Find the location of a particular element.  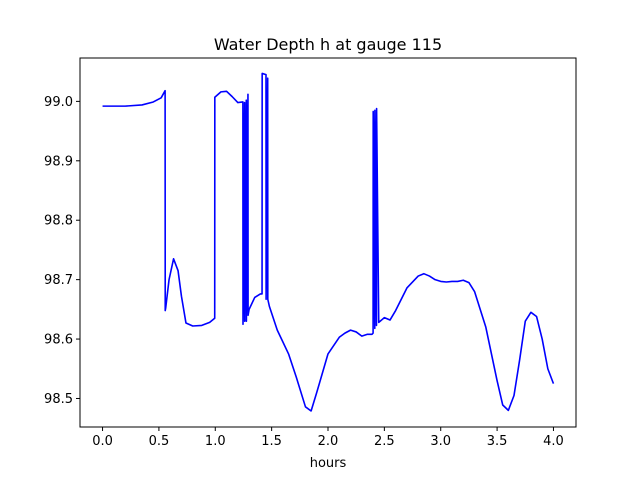

y-tick-label: 98.6 is located at coordinates (58, 340).